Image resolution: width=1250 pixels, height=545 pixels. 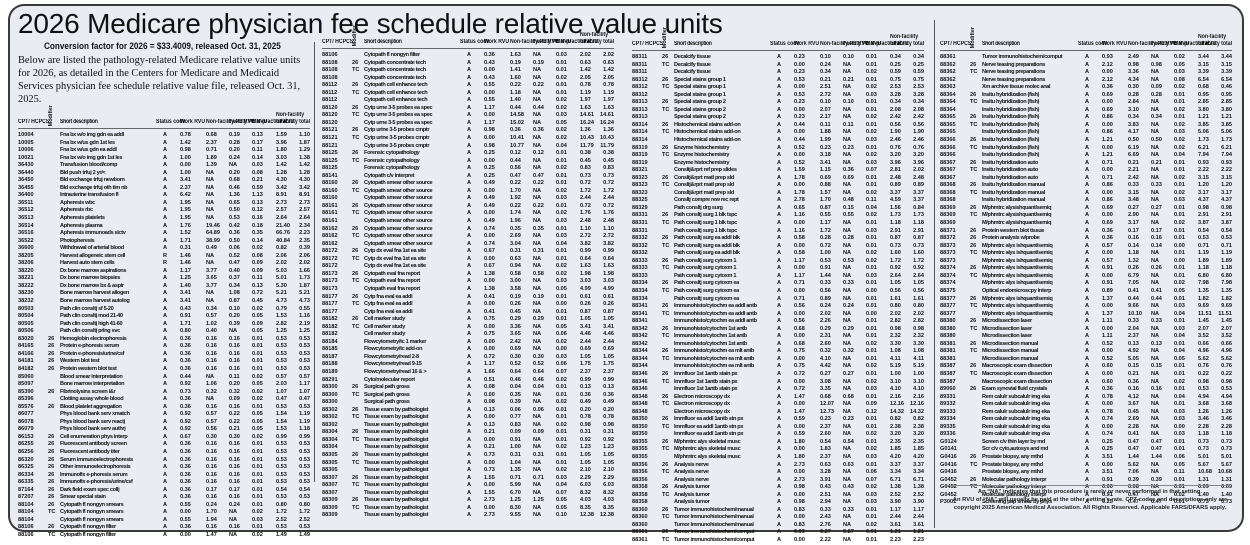 I want to click on cpt-code: 88342, so click(x=640, y=336).